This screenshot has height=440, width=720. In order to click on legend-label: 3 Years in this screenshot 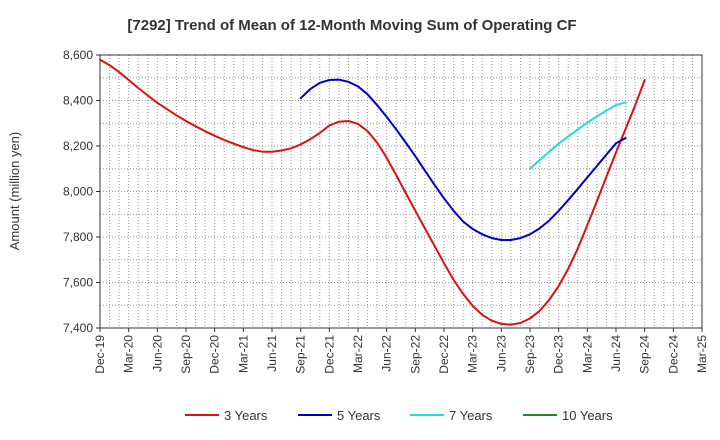, I will do `click(246, 415)`.